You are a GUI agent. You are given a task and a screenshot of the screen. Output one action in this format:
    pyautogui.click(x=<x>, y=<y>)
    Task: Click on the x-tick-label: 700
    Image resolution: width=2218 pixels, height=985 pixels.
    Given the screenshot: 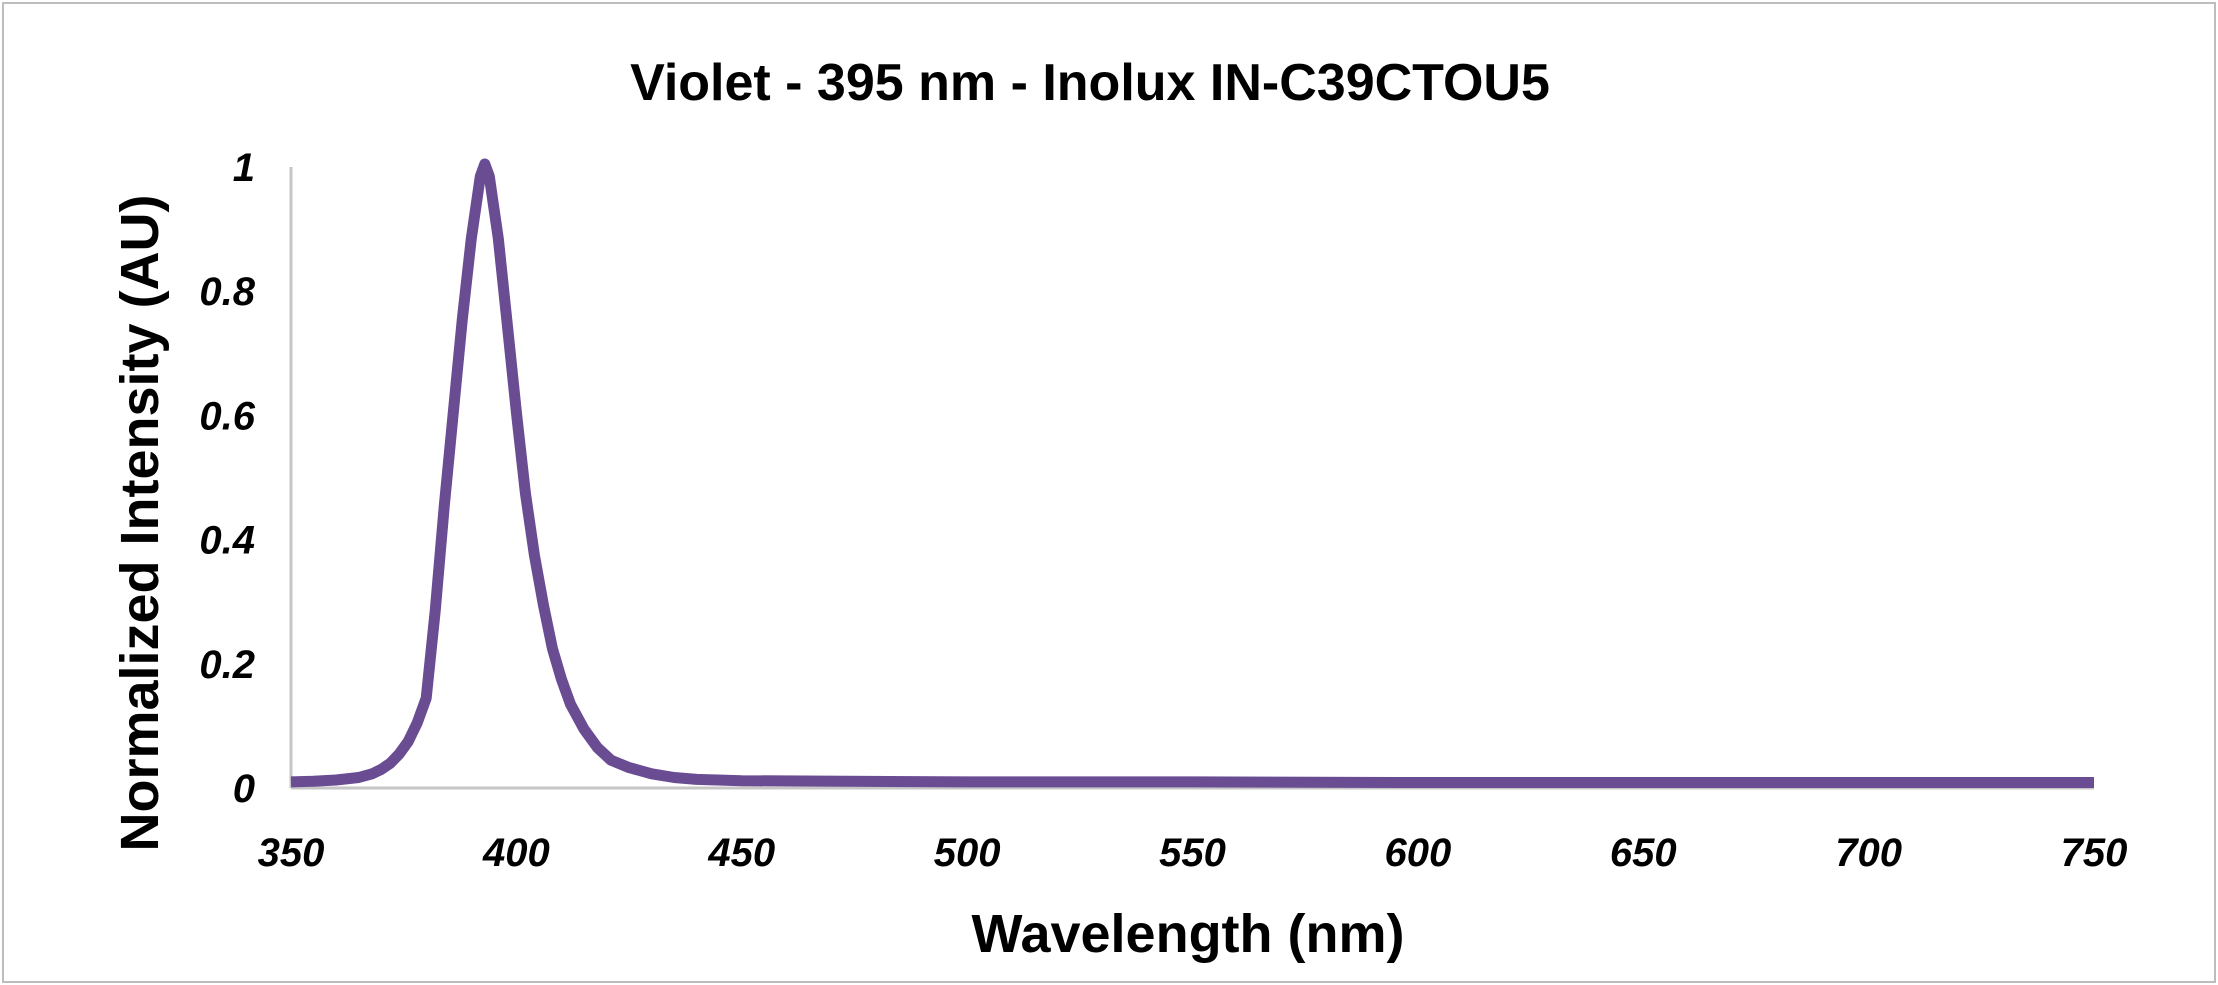 What is the action you would take?
    pyautogui.click(x=1868, y=853)
    